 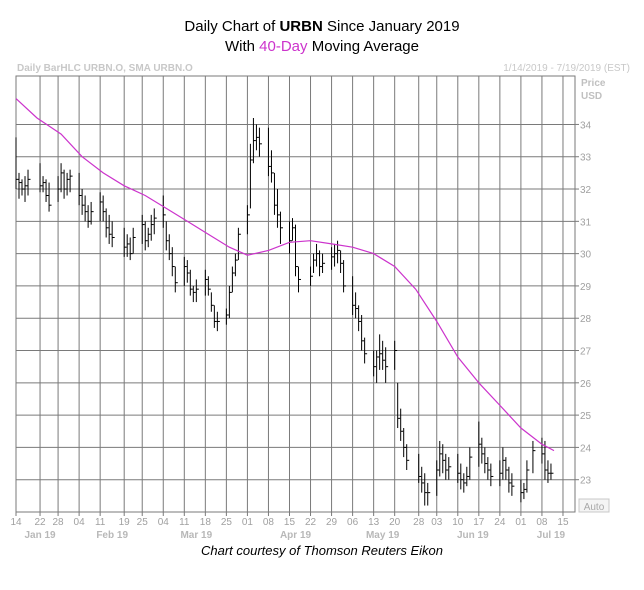 I want to click on subtitle-highlight: 40-Day, so click(x=283, y=46).